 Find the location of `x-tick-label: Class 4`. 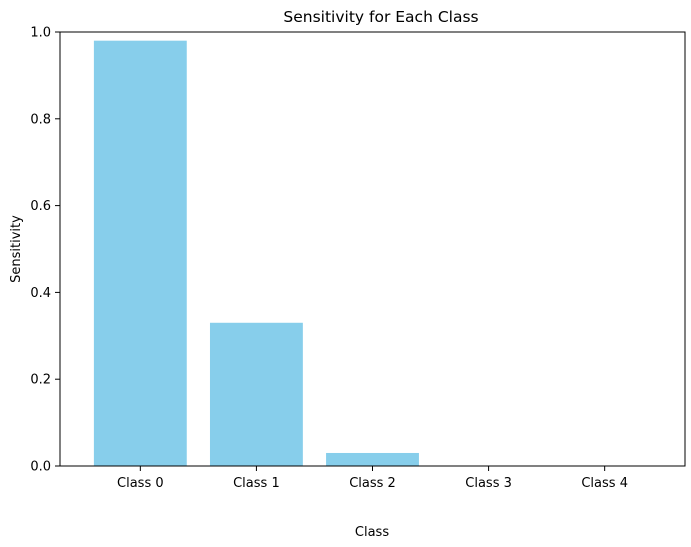

x-tick-label: Class 4 is located at coordinates (604, 483).